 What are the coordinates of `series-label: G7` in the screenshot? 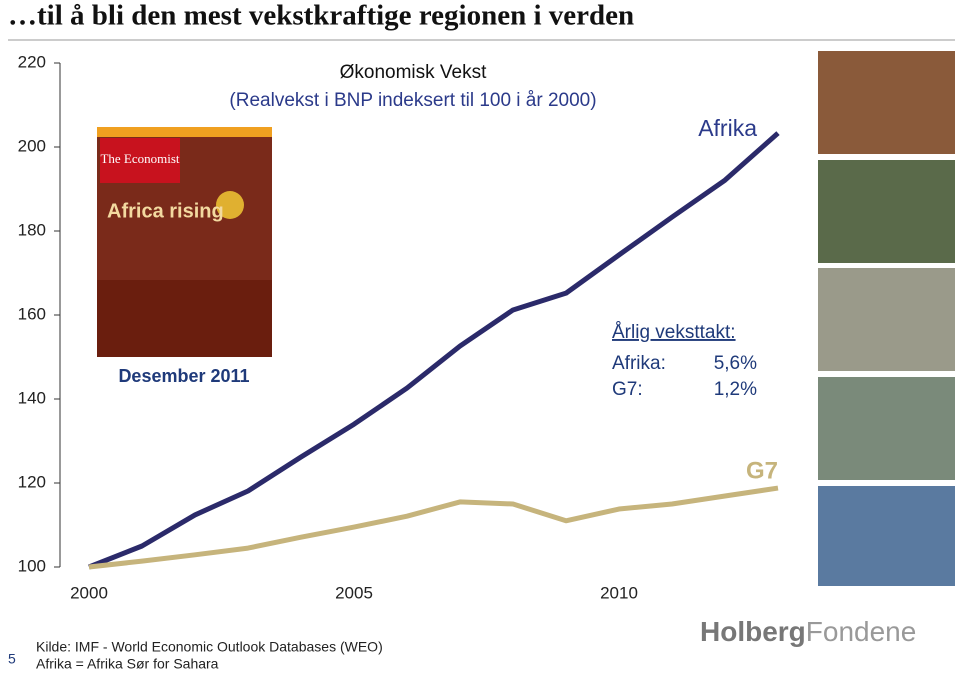 It's located at (762, 470).